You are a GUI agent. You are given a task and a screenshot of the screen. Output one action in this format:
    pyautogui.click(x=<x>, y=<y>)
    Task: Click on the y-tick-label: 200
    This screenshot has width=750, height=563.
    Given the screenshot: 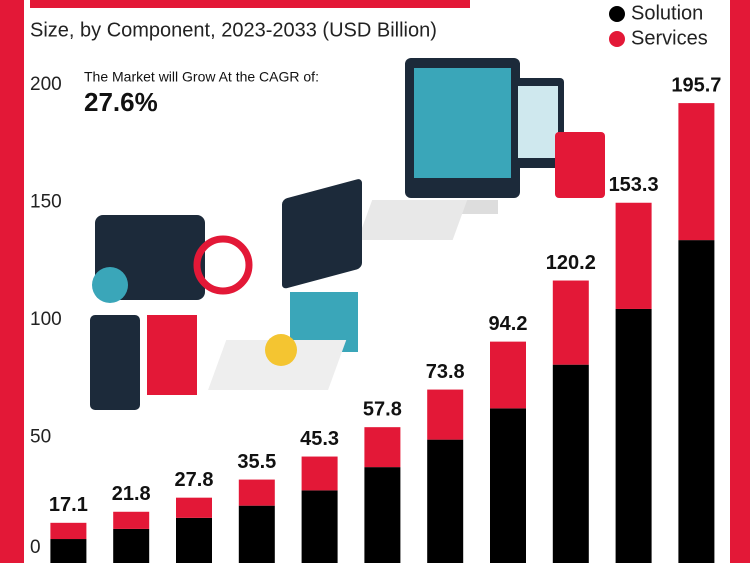 What is the action you would take?
    pyautogui.click(x=46, y=84)
    